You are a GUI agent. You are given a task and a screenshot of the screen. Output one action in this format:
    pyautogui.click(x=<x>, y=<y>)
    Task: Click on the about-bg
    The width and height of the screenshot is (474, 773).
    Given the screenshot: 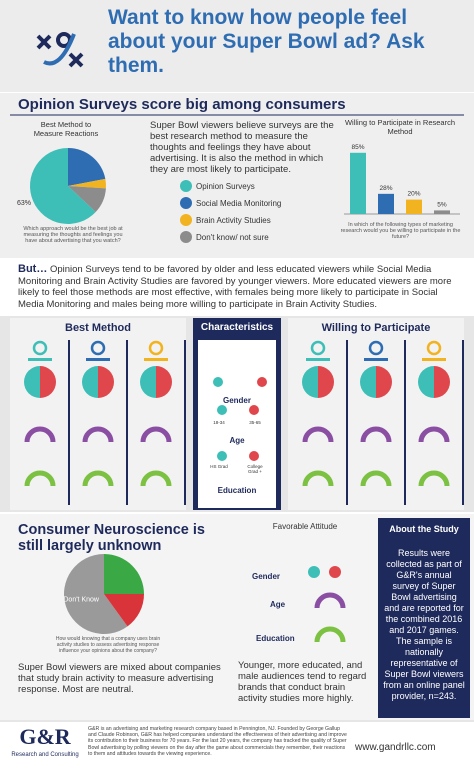 What is the action you would take?
    pyautogui.click(x=424, y=618)
    